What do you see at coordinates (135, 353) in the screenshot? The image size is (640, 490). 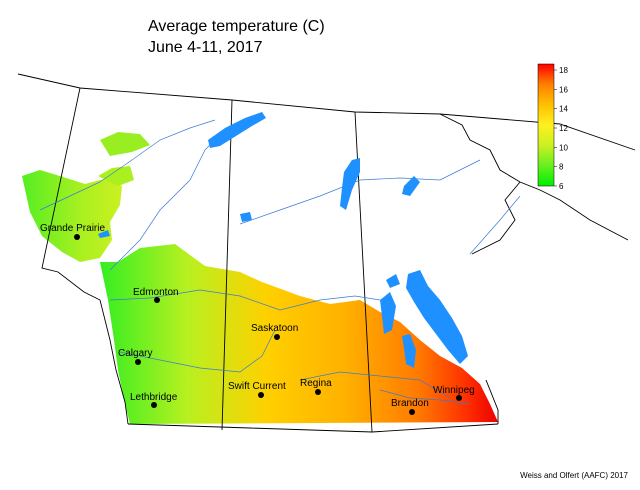 I see `city-label: Calgary` at bounding box center [135, 353].